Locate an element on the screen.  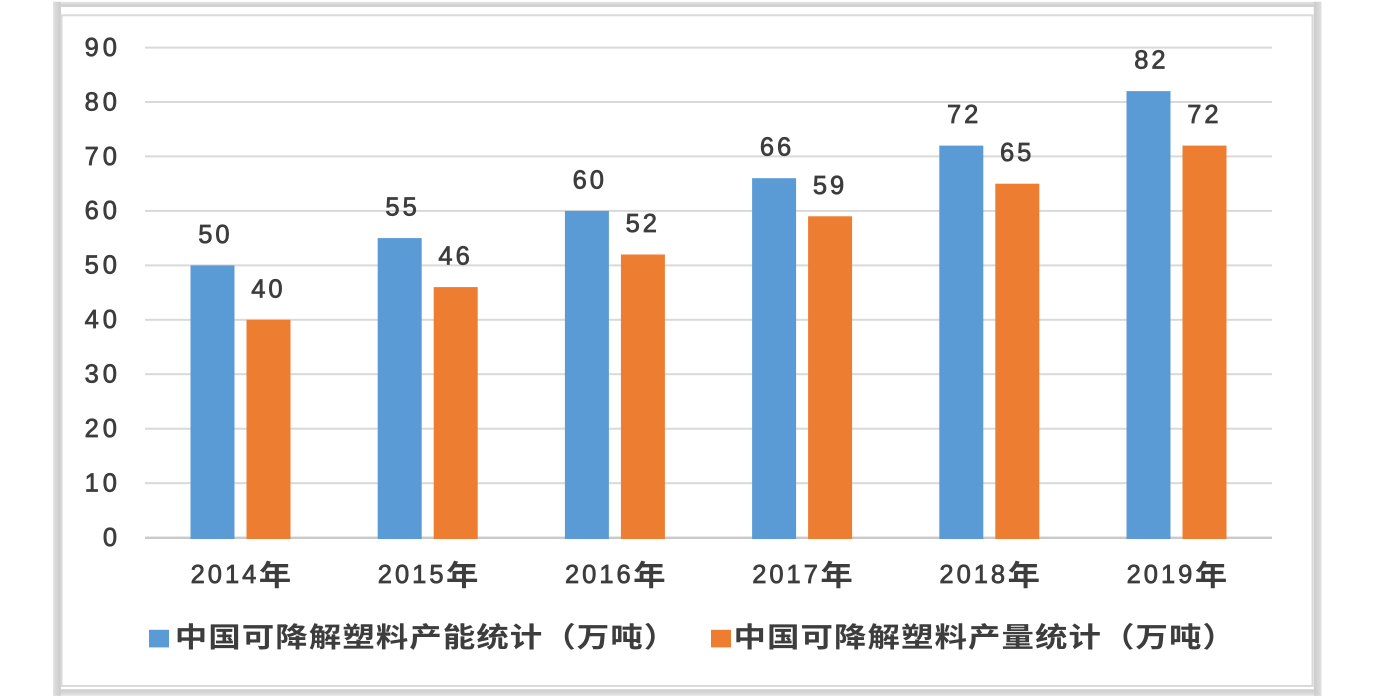
svg-text: 65 is located at coordinates (1017, 153).